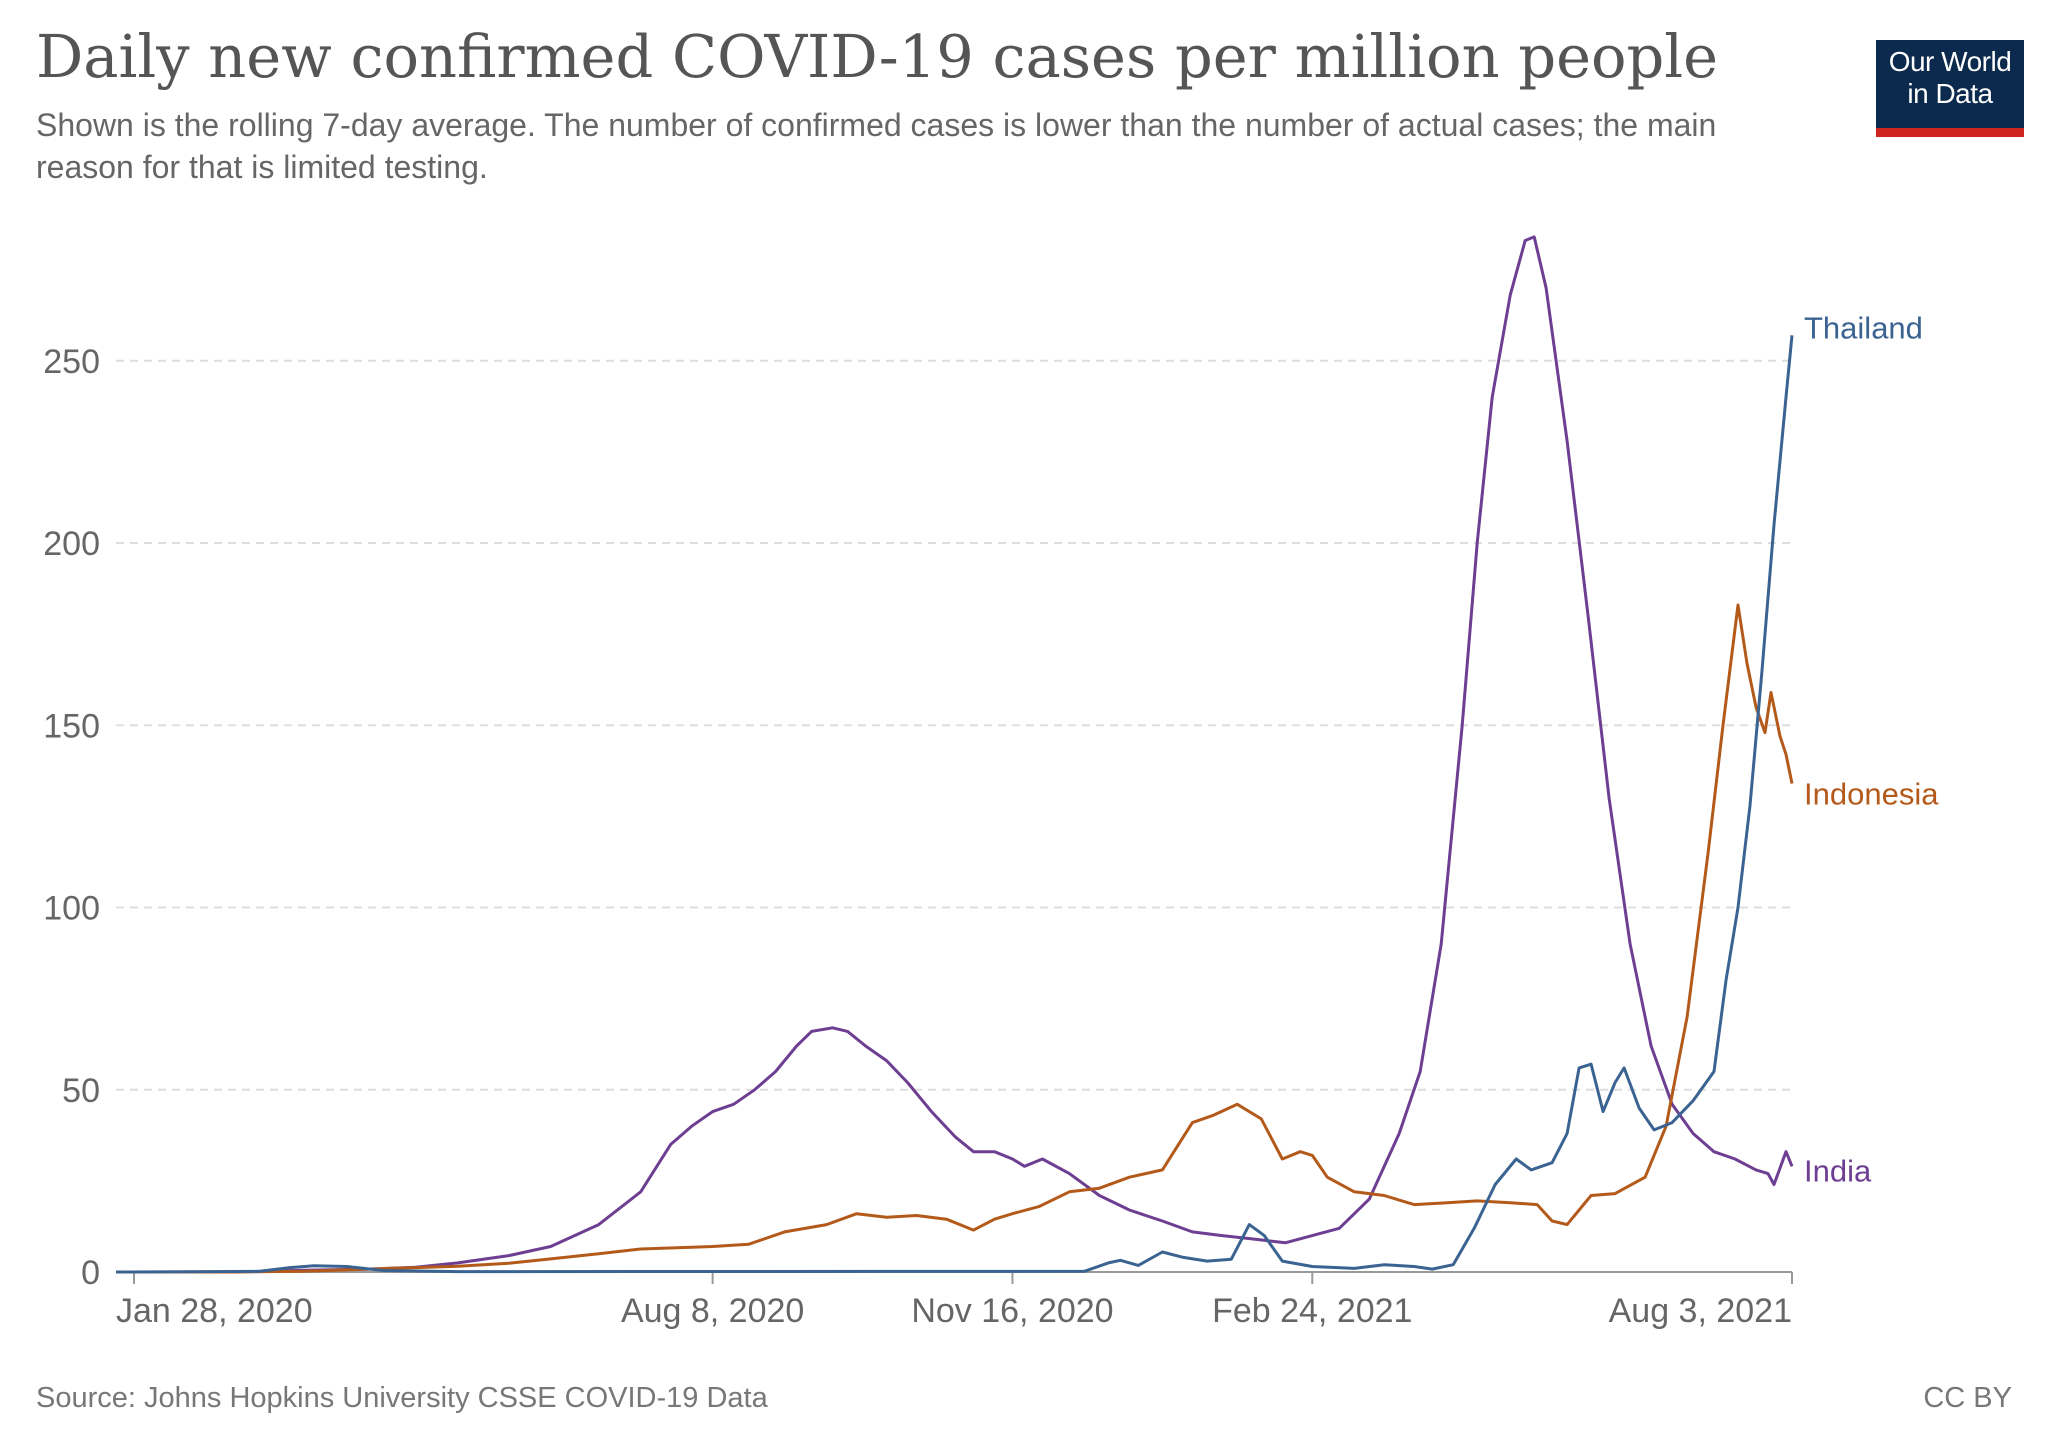 Image resolution: width=2048 pixels, height=1446 pixels. I want to click on y-tick-label: 250, so click(71, 362).